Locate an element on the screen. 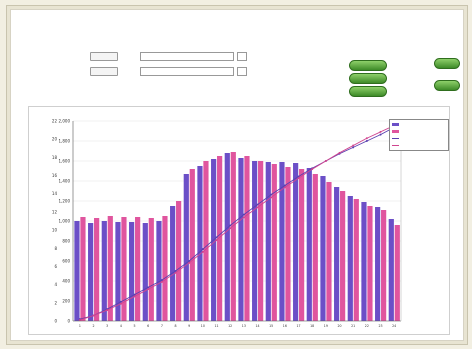  y2-tick-label: 14 is located at coordinates (55, 193).